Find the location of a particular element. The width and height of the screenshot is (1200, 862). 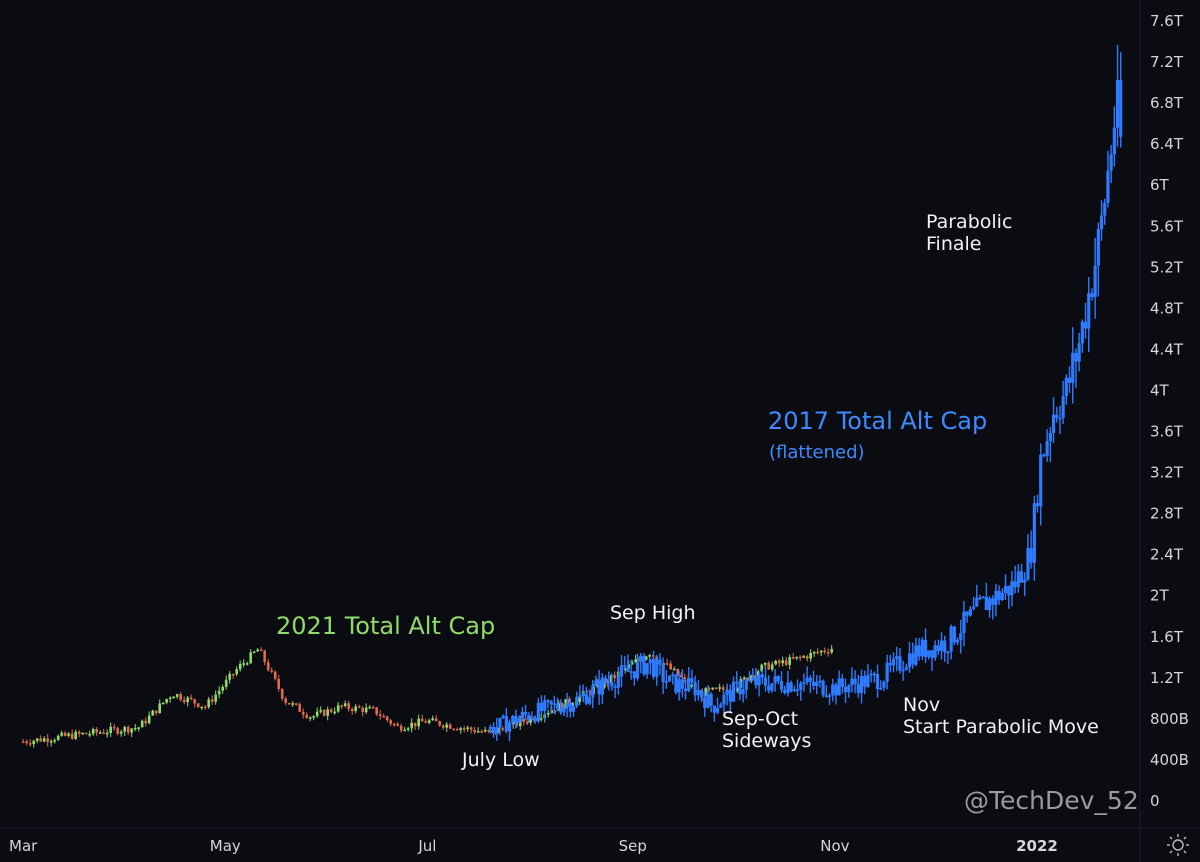

x-axis-labels: Mar May Jul Sep Nov 2022 is located at coordinates (533, 846).